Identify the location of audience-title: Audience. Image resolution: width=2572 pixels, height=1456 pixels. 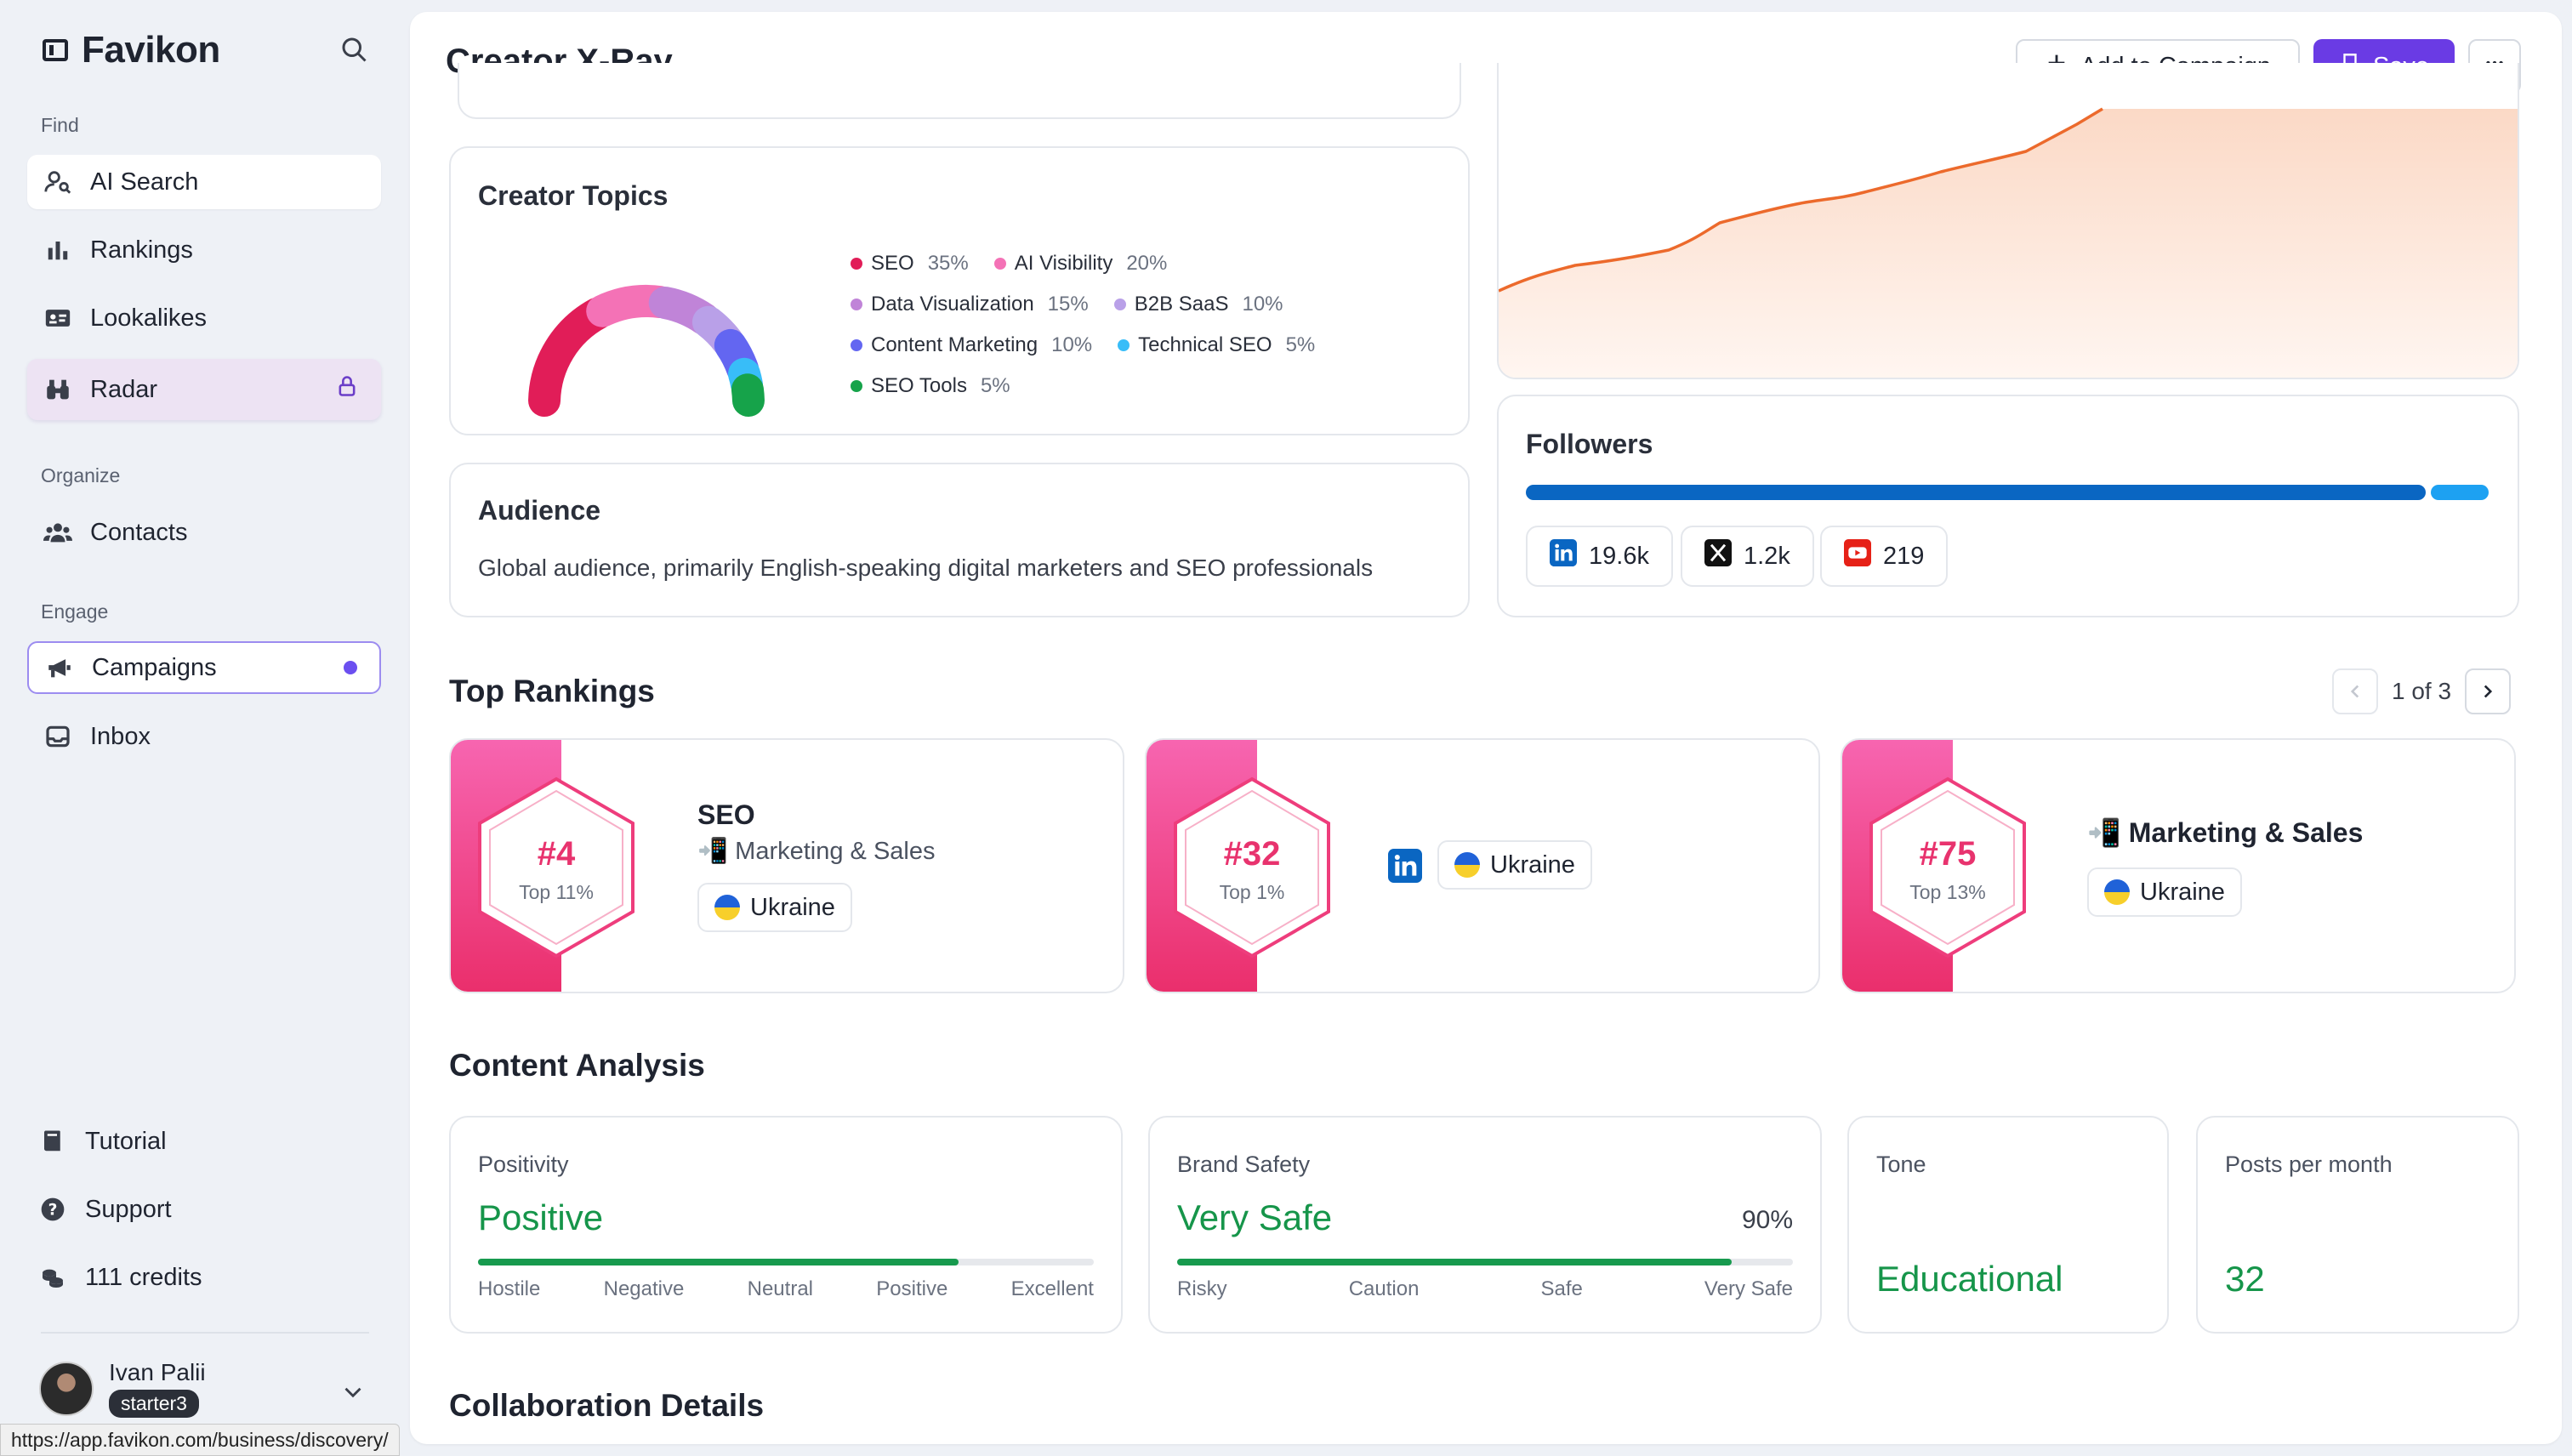
(539, 510).